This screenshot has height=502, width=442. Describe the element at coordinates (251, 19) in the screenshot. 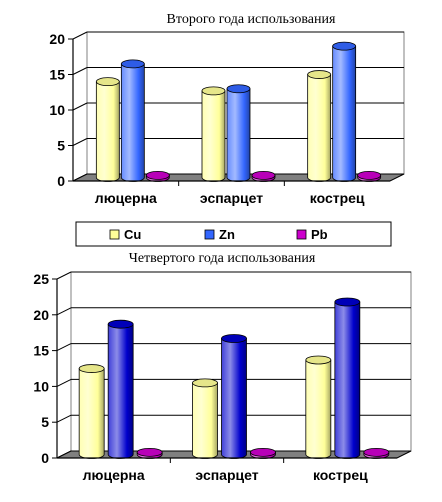

I see `chart-1-title: Второго года использования` at that location.